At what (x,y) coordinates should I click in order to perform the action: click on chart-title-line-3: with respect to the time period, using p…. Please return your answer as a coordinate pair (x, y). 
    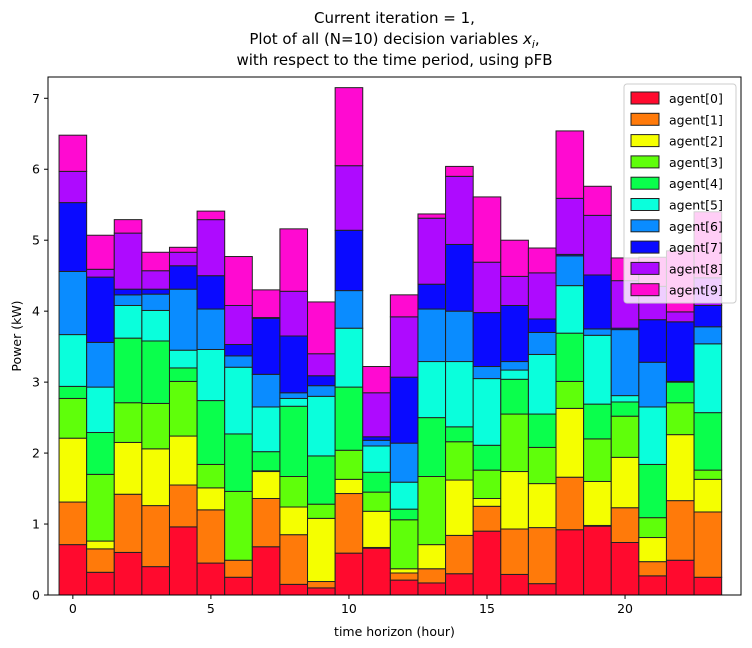
    Looking at the image, I should click on (394, 60).